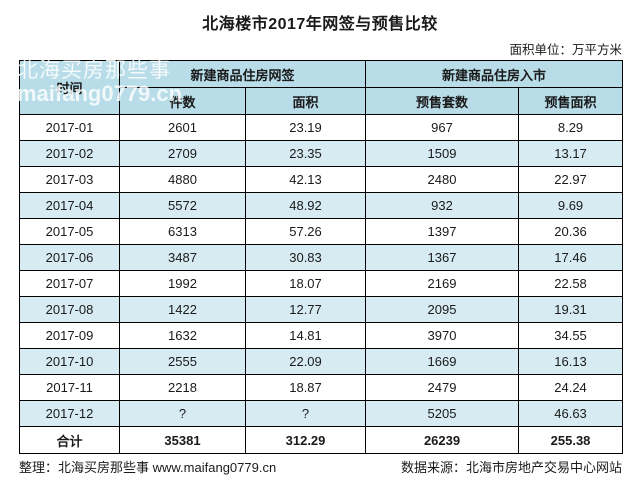 This screenshot has width=640, height=500. I want to click on header-row-sub: 件数 面积 预售套数 预售面积, so click(322, 101).